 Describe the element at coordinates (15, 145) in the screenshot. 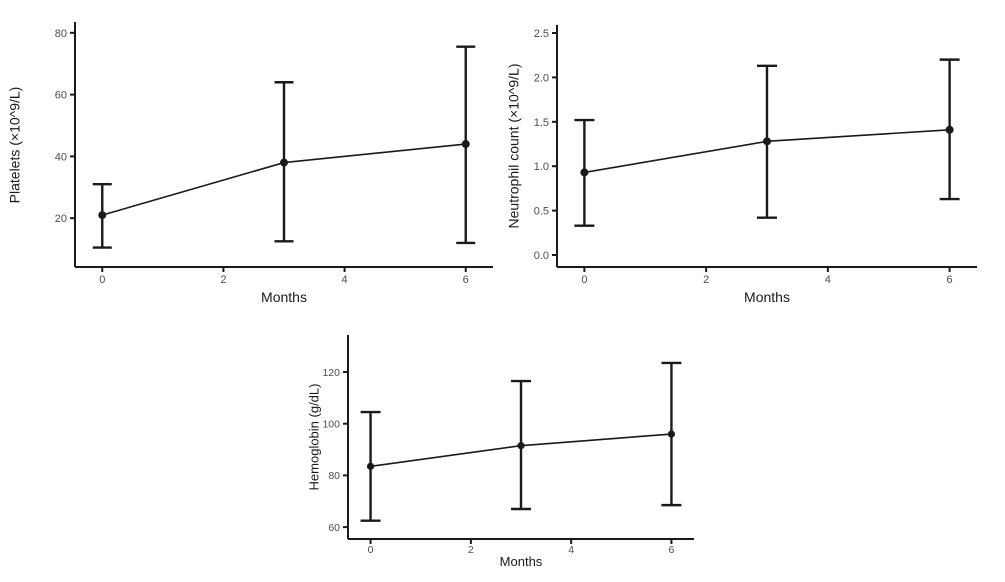

I see `y-axis-title: Platelets (×10^9/L)` at that location.